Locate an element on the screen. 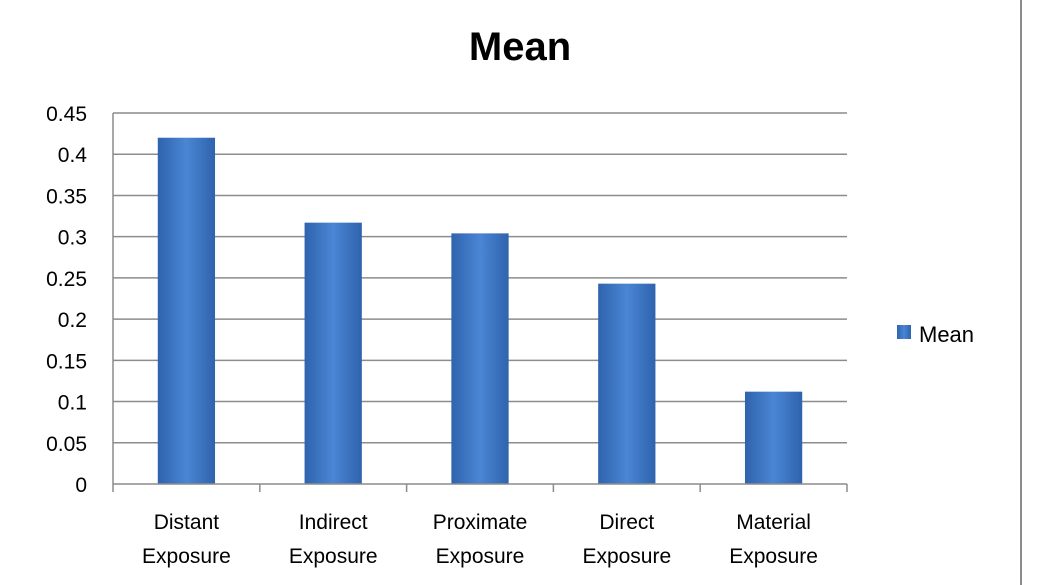 Image resolution: width=1038 pixels, height=585 pixels. y-tick-label: 0.4 is located at coordinates (73, 155).